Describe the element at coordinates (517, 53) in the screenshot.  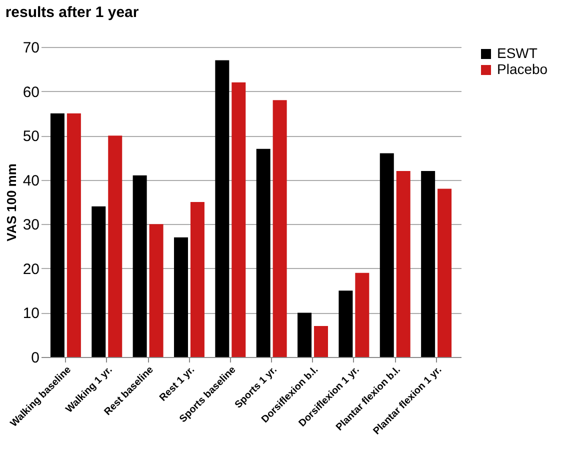
I see `legend-label: ESWT` at that location.